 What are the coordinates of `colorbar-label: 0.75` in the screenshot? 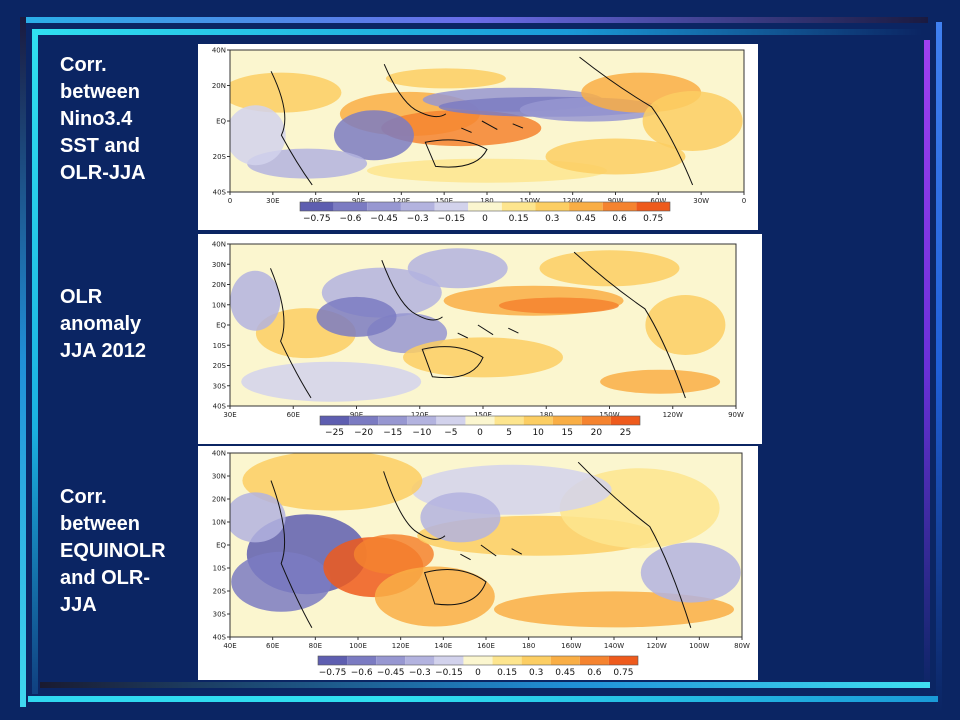 It's located at (653, 219).